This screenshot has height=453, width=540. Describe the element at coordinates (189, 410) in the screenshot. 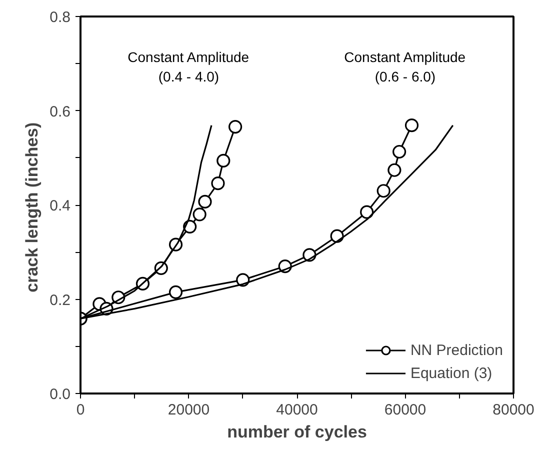

I see `x-tick-label: 20000` at that location.